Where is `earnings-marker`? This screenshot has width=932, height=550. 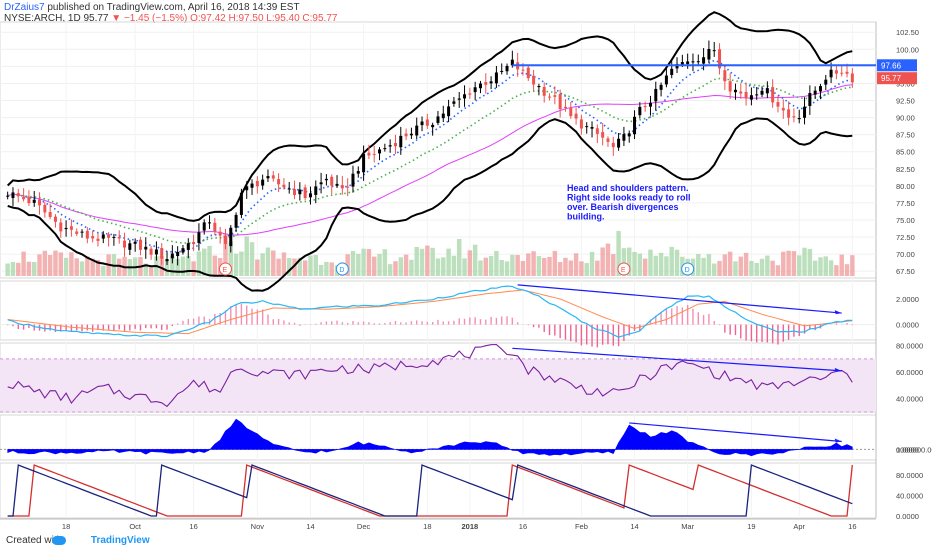 earnings-marker is located at coordinates (225, 269).